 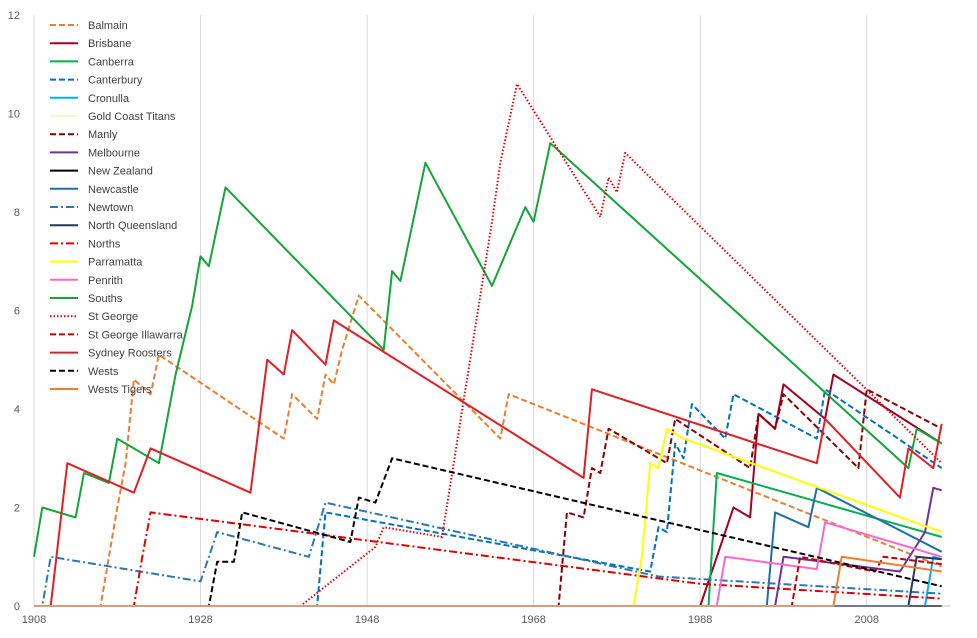 I want to click on legend-label-souths: Souths, so click(x=105, y=299).